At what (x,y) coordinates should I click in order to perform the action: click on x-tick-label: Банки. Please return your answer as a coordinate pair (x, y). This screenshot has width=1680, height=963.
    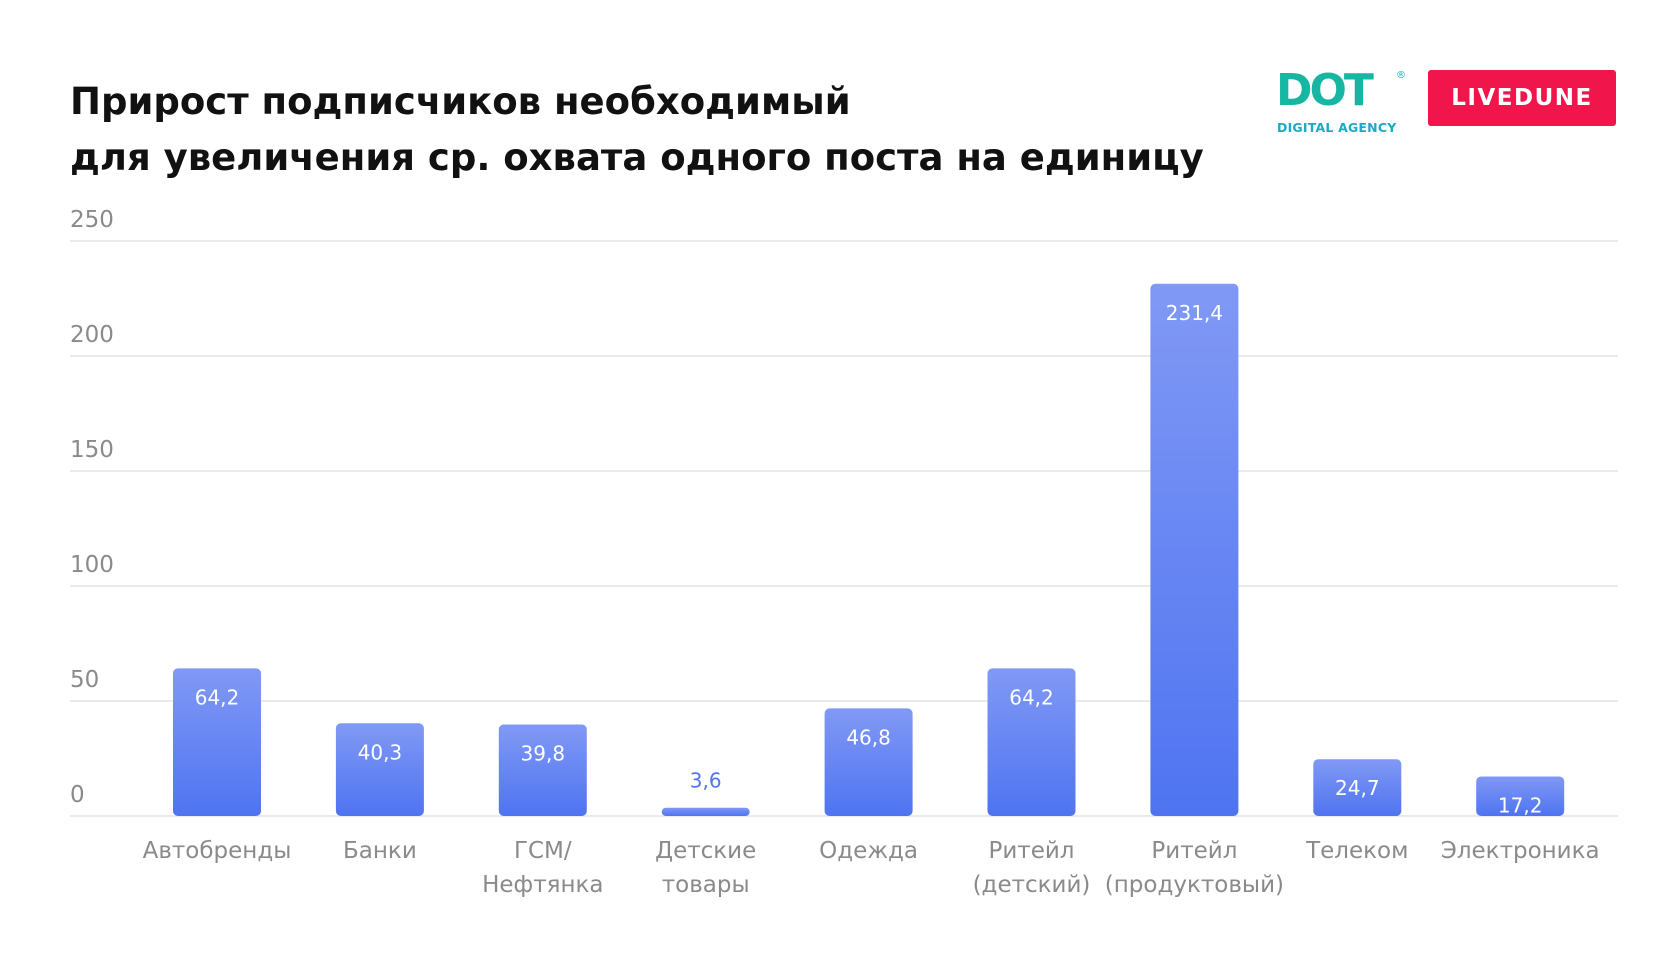
    Looking at the image, I should click on (380, 851).